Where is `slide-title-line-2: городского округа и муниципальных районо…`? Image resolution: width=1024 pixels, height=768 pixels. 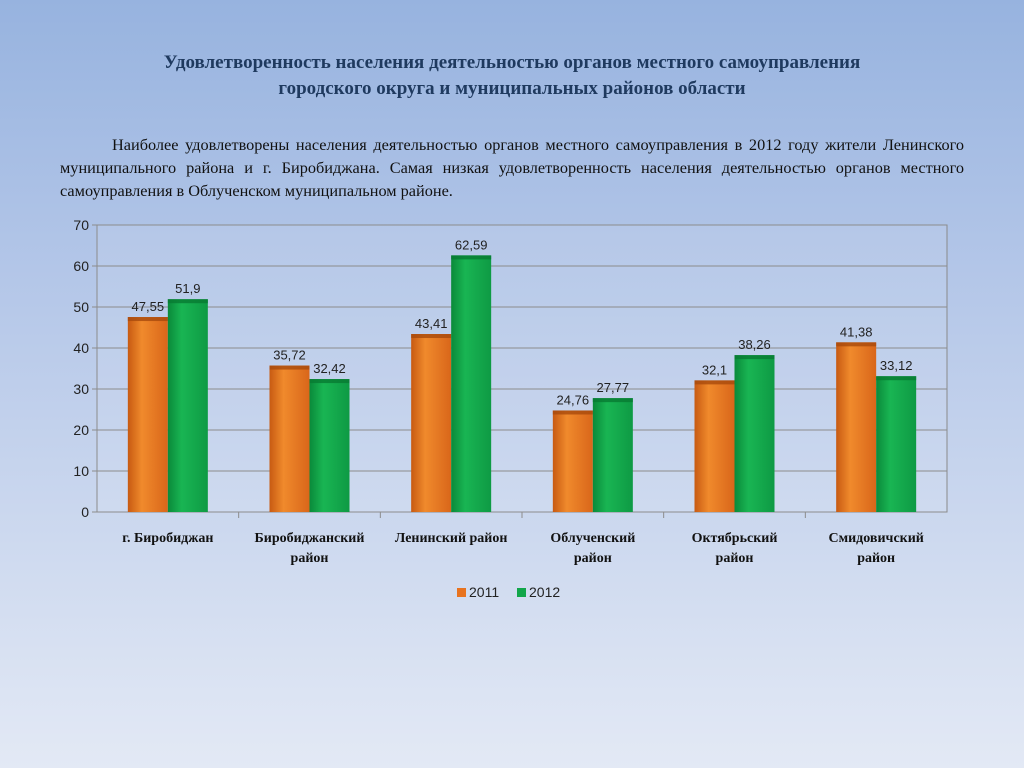 slide-title-line-2: городского округа и муниципальных районо… is located at coordinates (512, 88).